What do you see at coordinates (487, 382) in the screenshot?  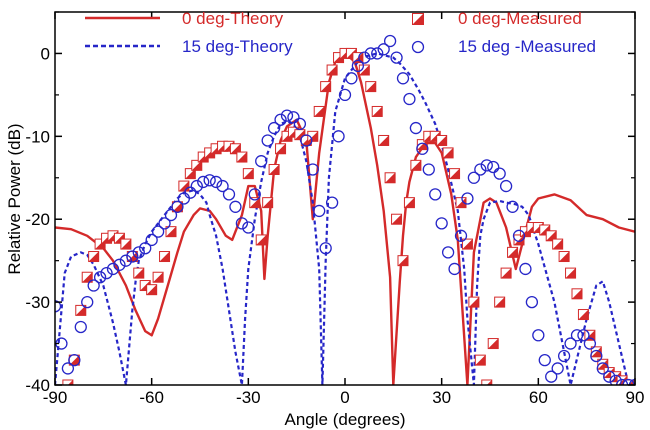 I see `measured-0deg-marker-outline` at bounding box center [487, 382].